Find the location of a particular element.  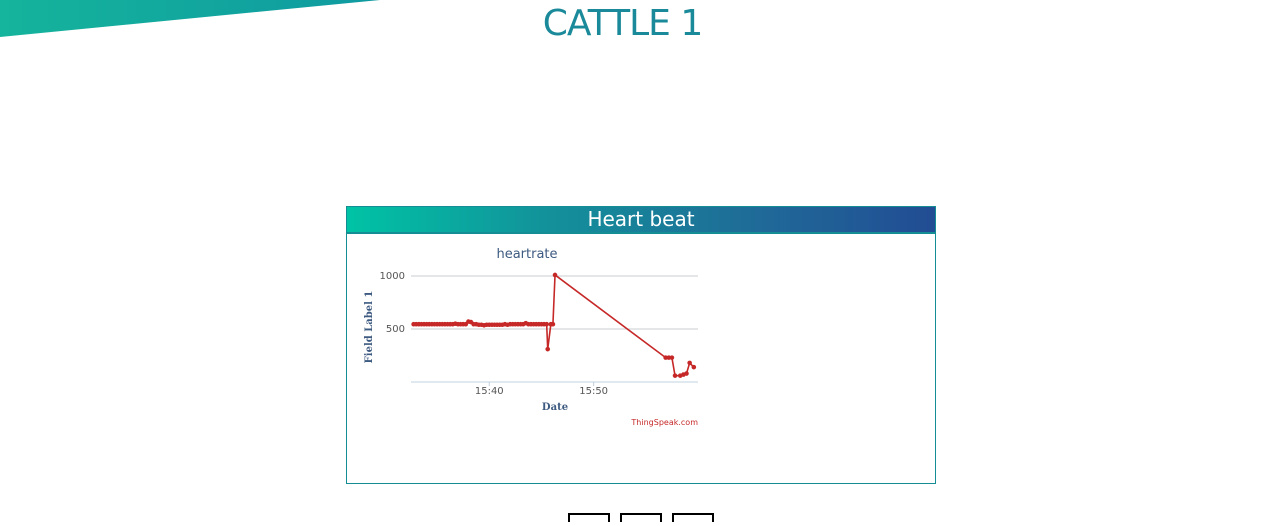

x-tick-label-0: 15:40 is located at coordinates (489, 391).